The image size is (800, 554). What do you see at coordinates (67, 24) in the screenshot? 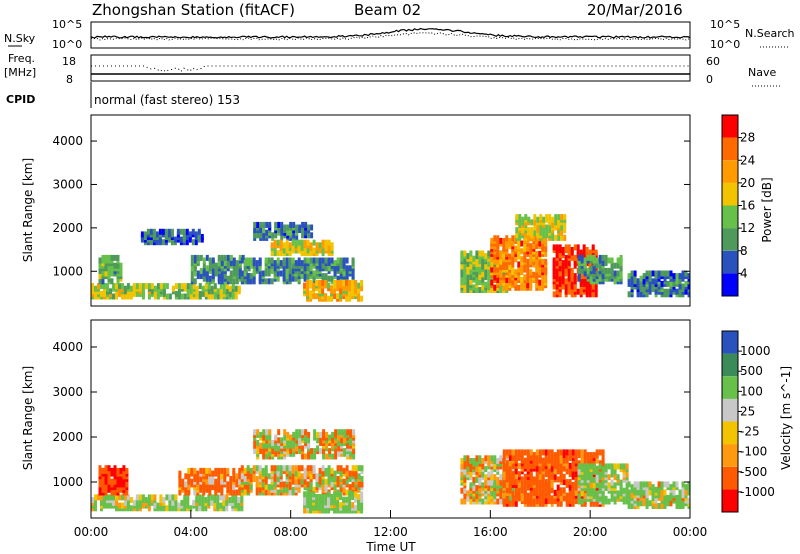
I see `noise-left-tick-high: 10^5` at bounding box center [67, 24].